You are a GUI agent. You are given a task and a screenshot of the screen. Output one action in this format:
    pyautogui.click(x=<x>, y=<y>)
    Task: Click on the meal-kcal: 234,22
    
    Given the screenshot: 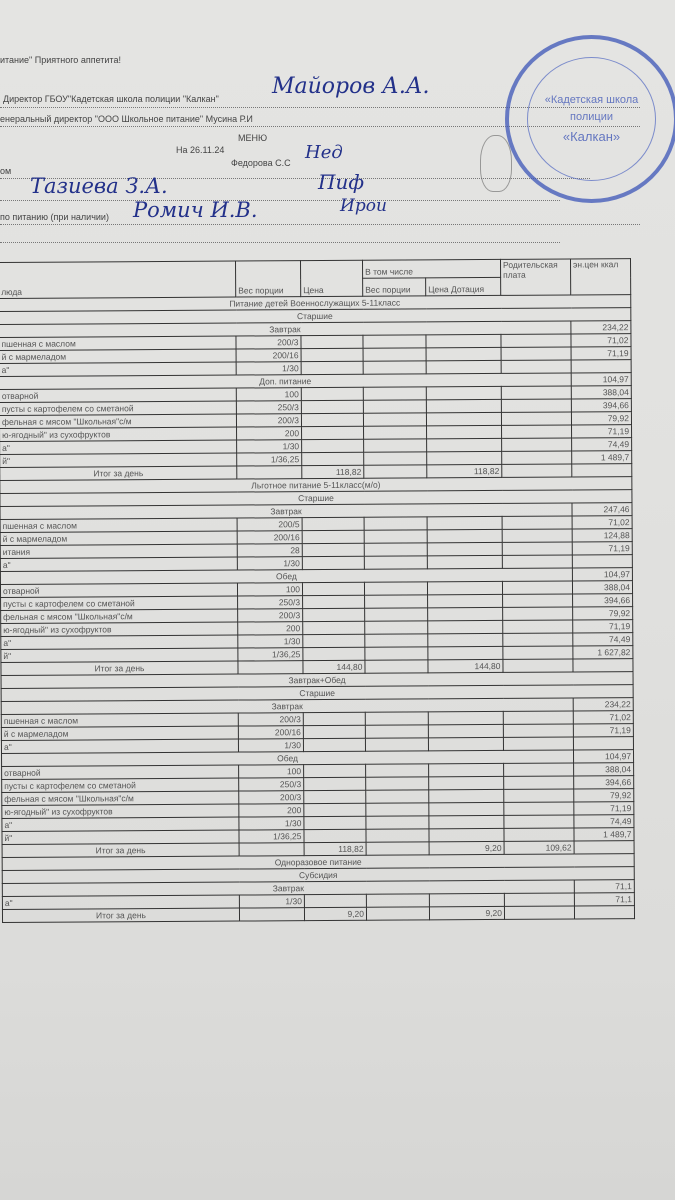 What is the action you would take?
    pyautogui.click(x=603, y=704)
    